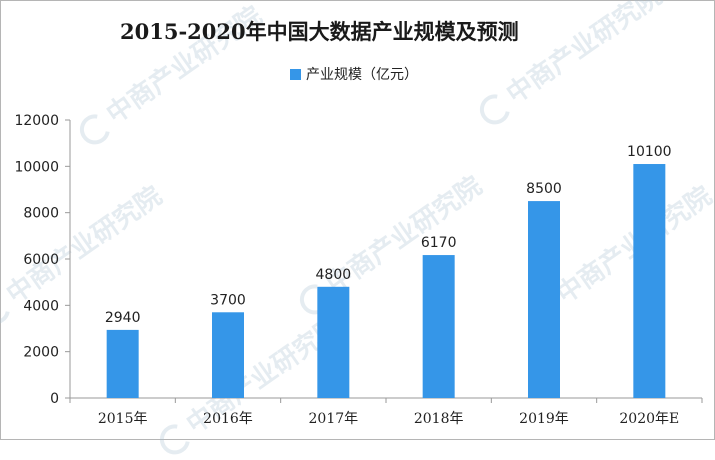 The width and height of the screenshot is (715, 460). I want to click on data-label: 8500, so click(544, 189).